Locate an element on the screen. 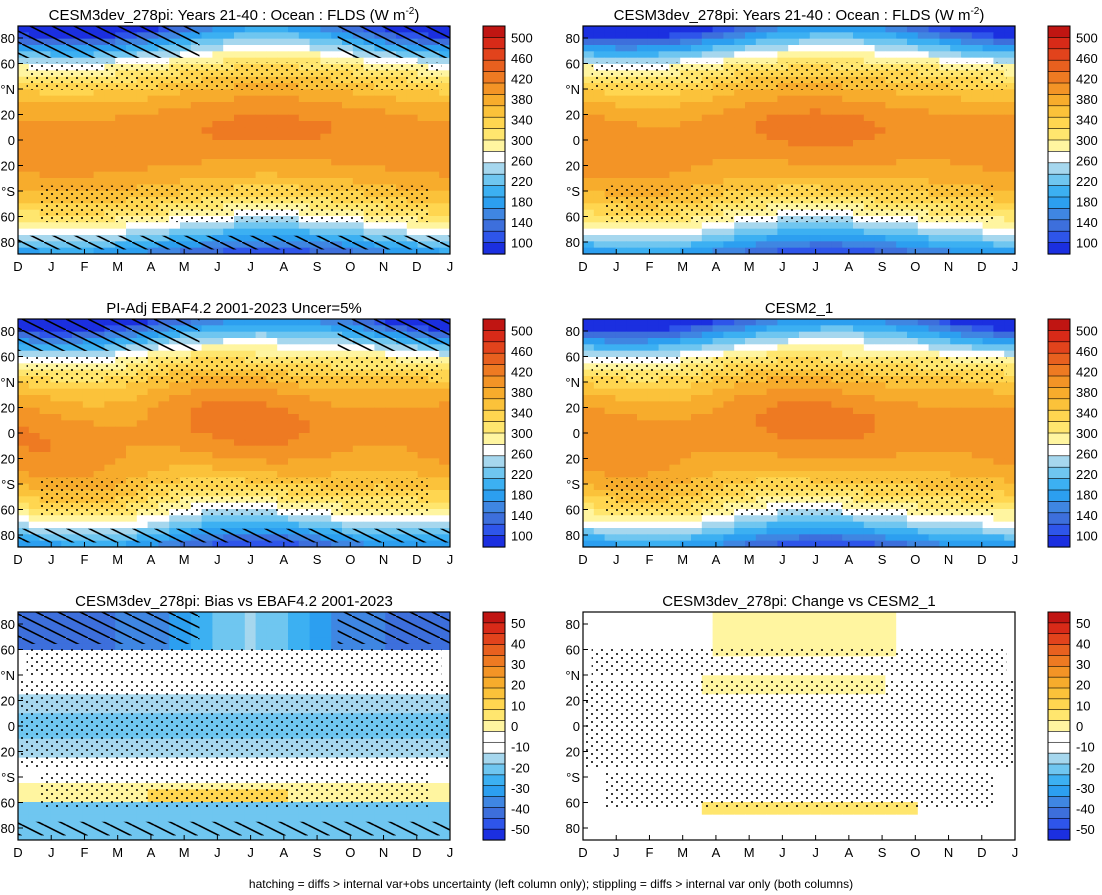  colorbar-label: 340 is located at coordinates (522, 412).